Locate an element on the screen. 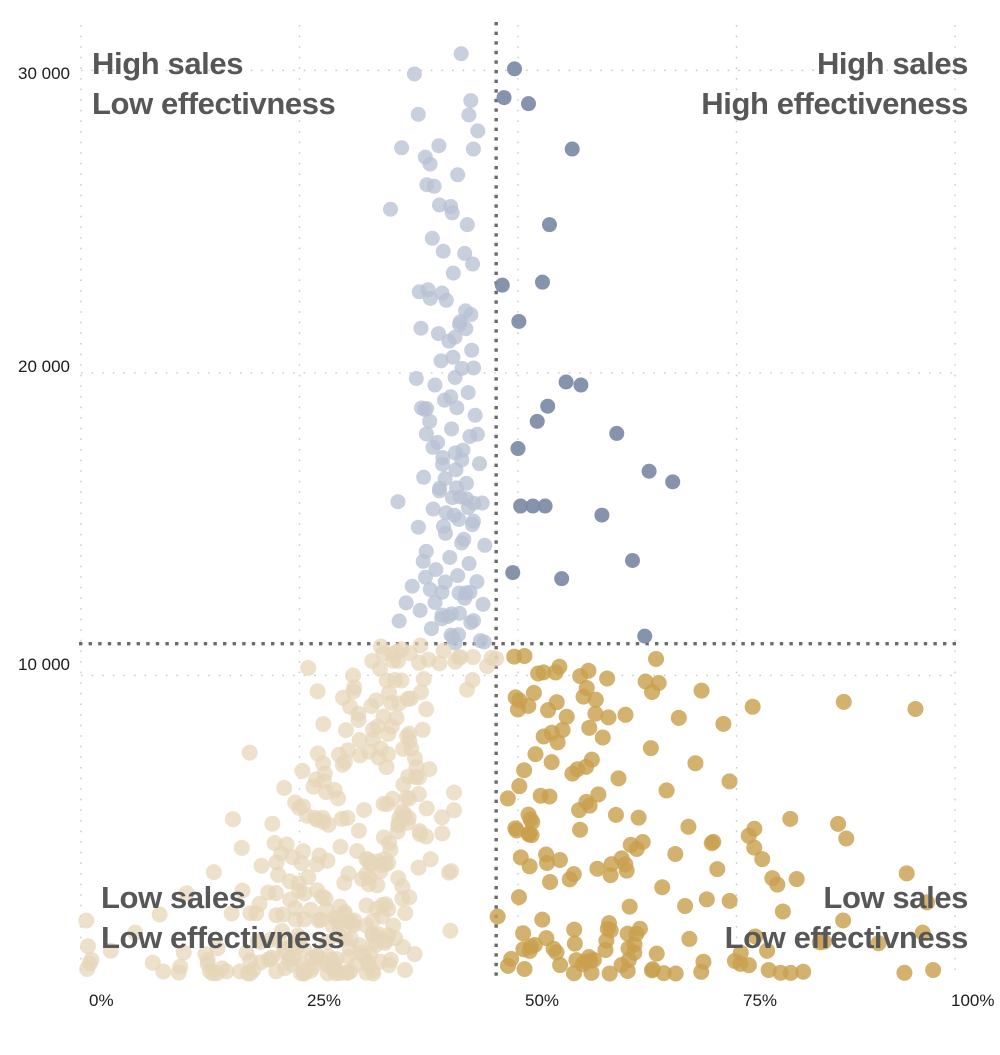 The height and width of the screenshot is (1055, 1000). quadrant-label-bottom-left-line2: Low effectivness is located at coordinates (223, 937).